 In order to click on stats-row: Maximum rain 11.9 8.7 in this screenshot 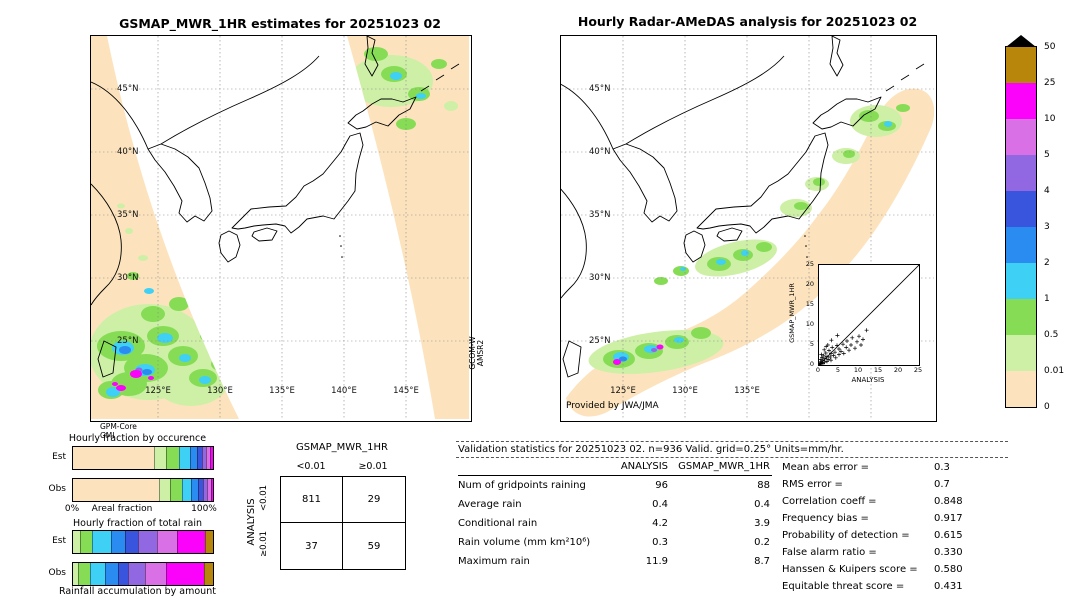, I will do `click(614, 561)`.